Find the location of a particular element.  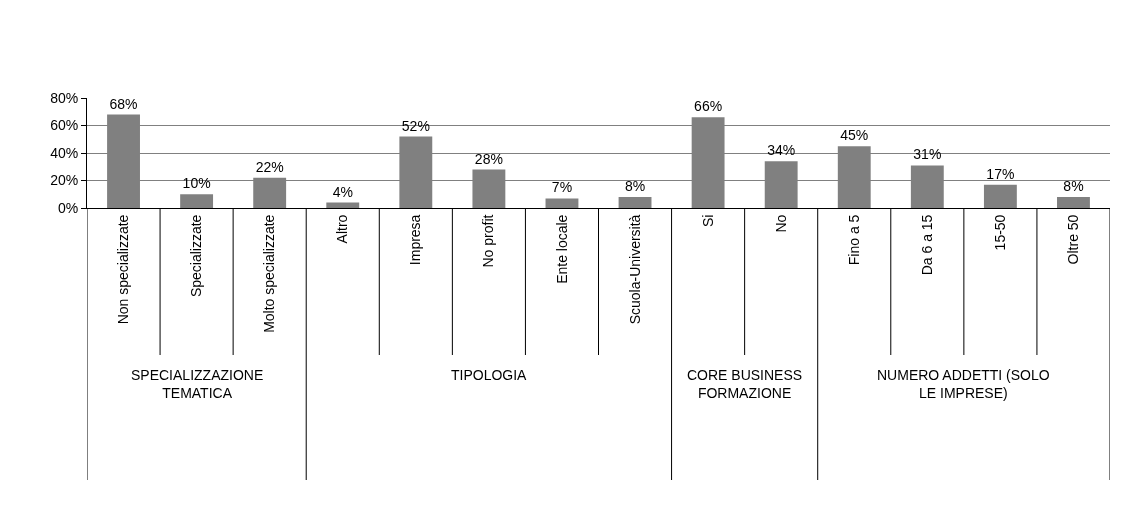

data-label: 45% is located at coordinates (854, 135).